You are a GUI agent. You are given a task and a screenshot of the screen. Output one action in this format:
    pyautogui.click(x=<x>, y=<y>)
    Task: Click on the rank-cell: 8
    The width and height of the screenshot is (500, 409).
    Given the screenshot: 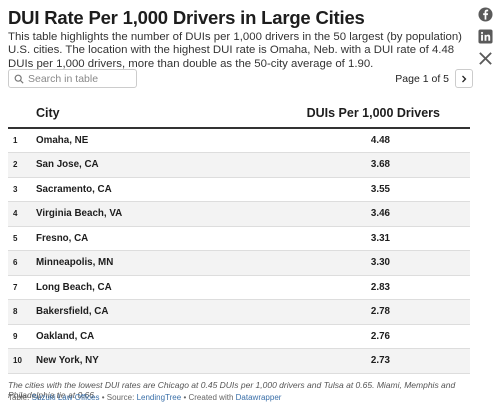 What is the action you would take?
    pyautogui.click(x=22, y=312)
    